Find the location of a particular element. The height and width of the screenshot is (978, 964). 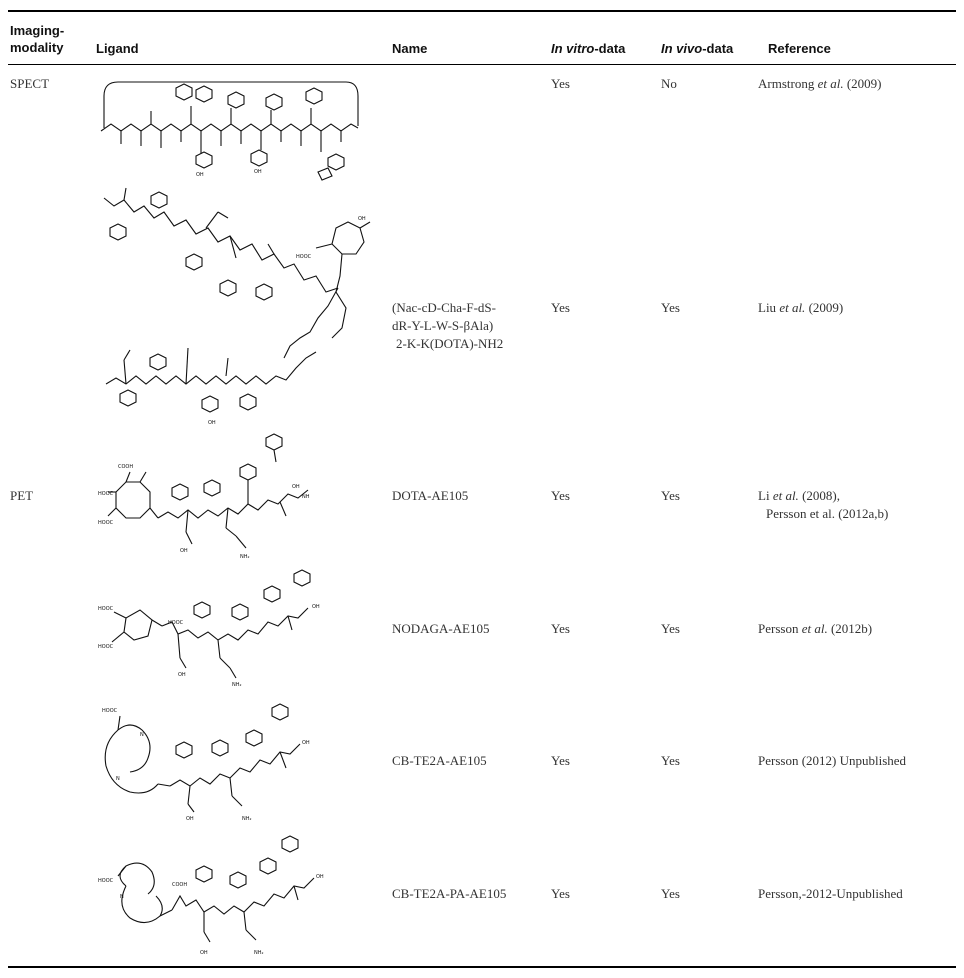

header-modality-line2: modality is located at coordinates (37, 47).